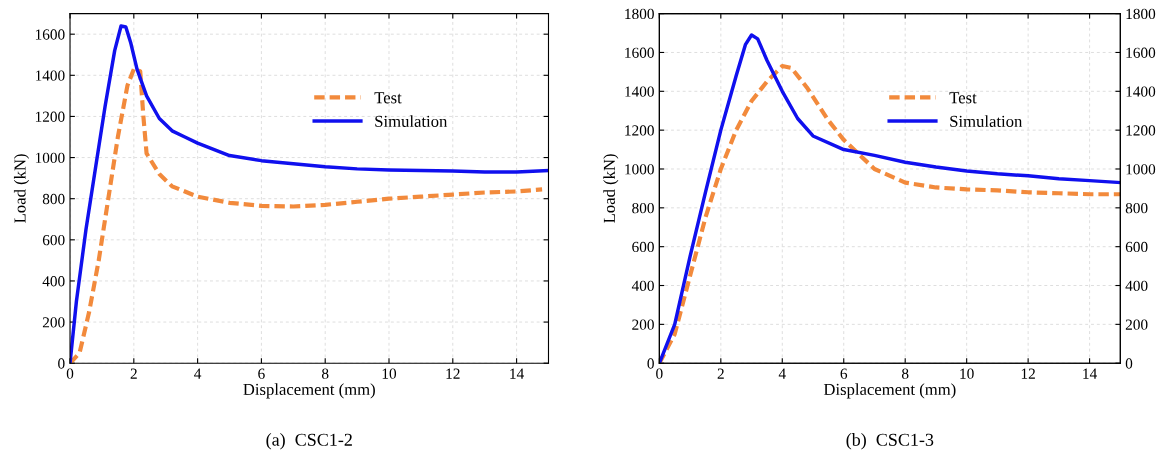 The height and width of the screenshot is (454, 1167). Describe the element at coordinates (1136, 285) in the screenshot. I see `y2-tick-label: 400` at that location.